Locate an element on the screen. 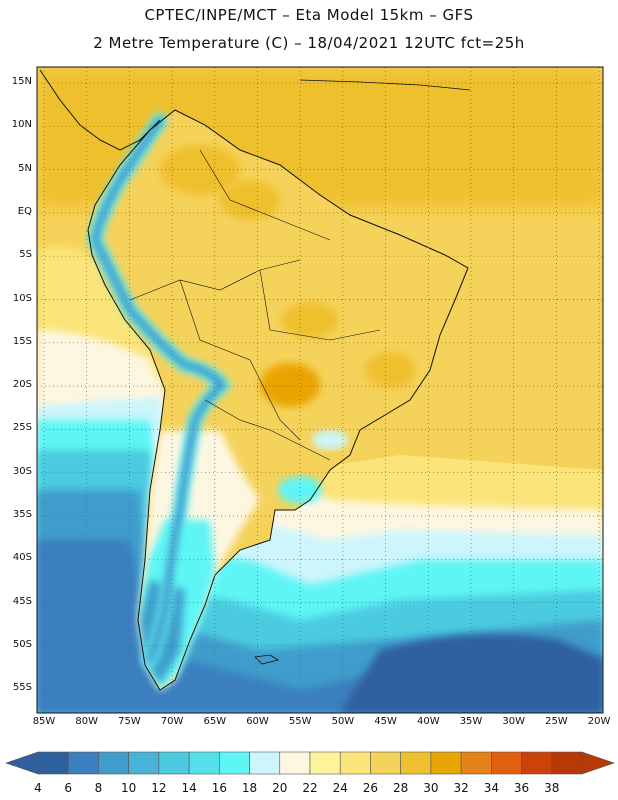 The height and width of the screenshot is (800, 618). lat-label: 10S is located at coordinates (22, 298).